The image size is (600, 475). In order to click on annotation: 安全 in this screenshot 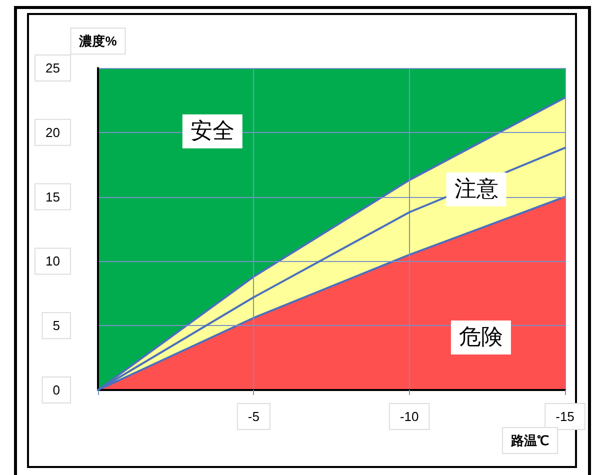, I will do `click(212, 131)`.